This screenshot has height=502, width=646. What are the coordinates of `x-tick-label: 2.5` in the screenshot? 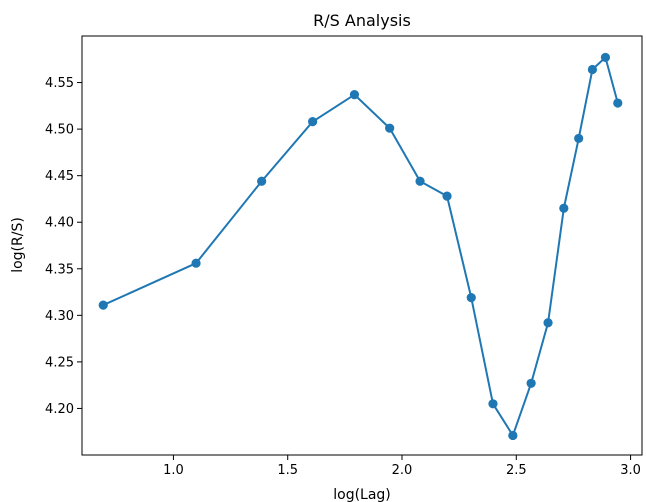 It's located at (516, 470).